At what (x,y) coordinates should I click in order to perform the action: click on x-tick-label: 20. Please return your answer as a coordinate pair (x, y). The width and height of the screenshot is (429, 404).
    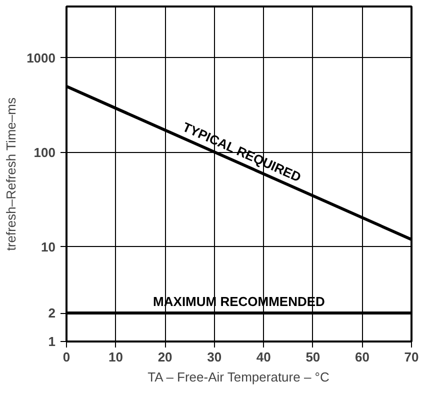
    Looking at the image, I should click on (165, 357).